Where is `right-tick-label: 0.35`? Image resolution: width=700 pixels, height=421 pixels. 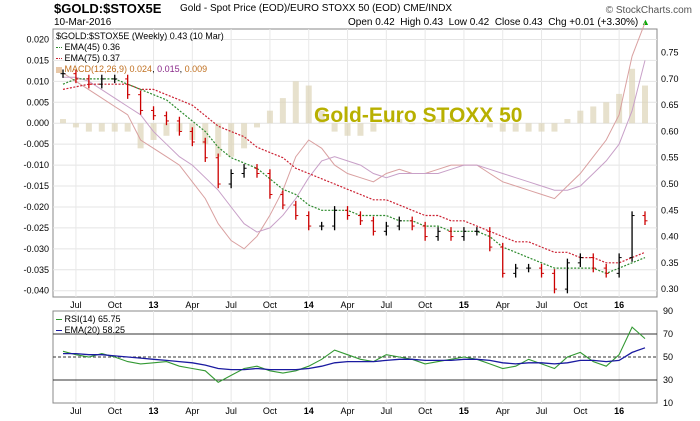
right-tick-label: 0.35 is located at coordinates (670, 263).